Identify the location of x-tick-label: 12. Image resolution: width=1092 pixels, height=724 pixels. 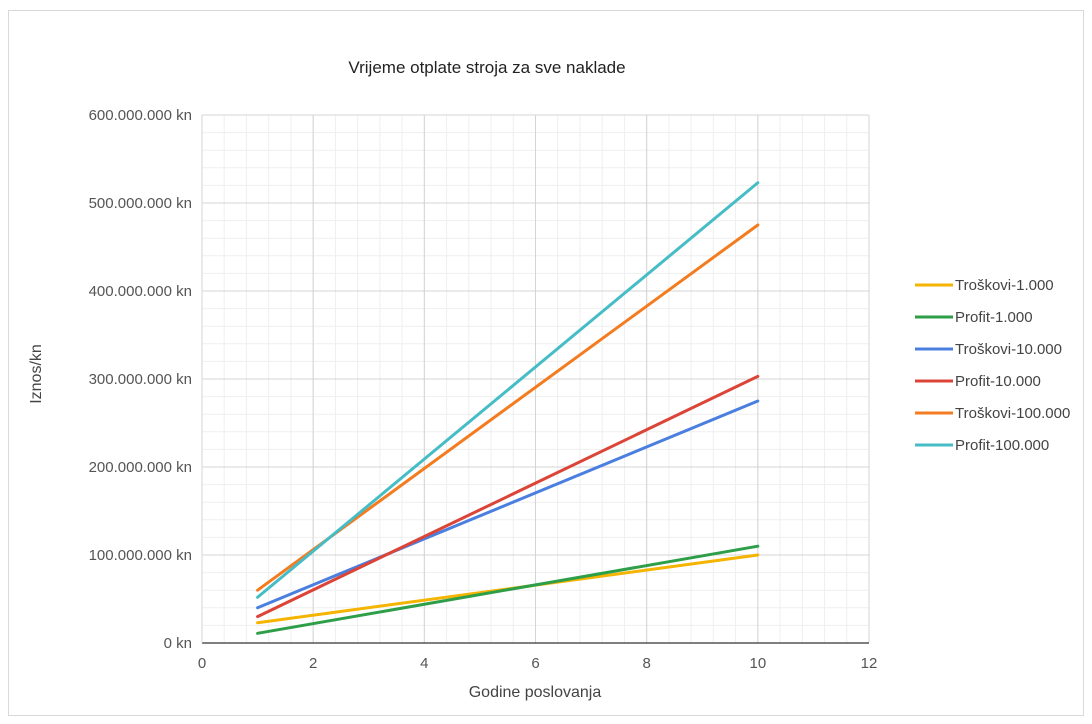
(869, 663).